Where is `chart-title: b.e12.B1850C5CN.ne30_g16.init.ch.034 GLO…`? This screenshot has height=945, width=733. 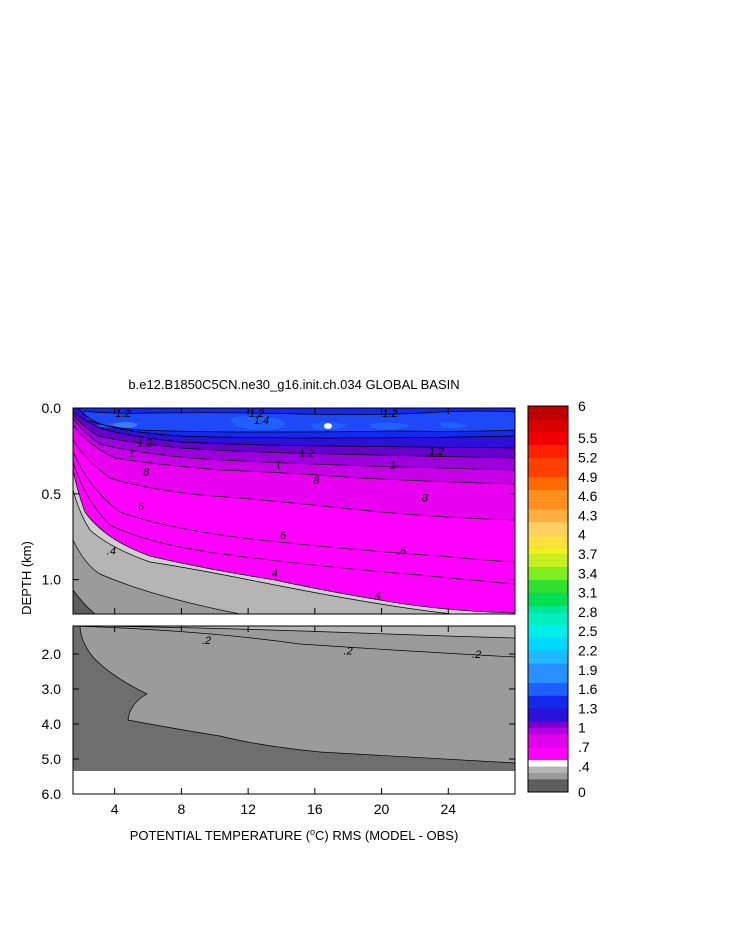 chart-title: b.e12.B1850C5CN.ne30_g16.init.ch.034 GLO… is located at coordinates (293, 384).